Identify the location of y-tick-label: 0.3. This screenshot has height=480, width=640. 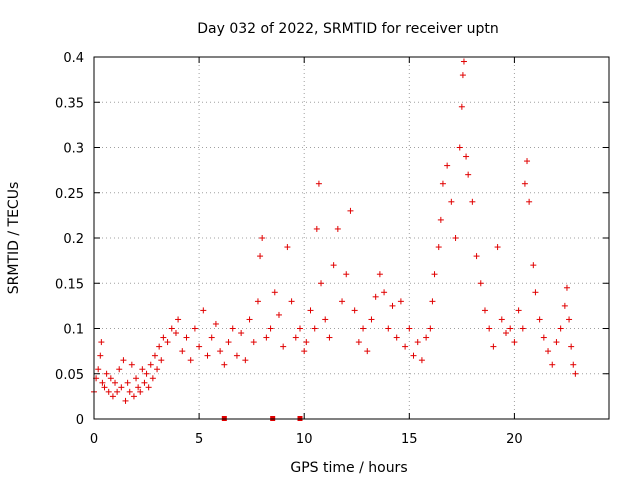
(73, 149).